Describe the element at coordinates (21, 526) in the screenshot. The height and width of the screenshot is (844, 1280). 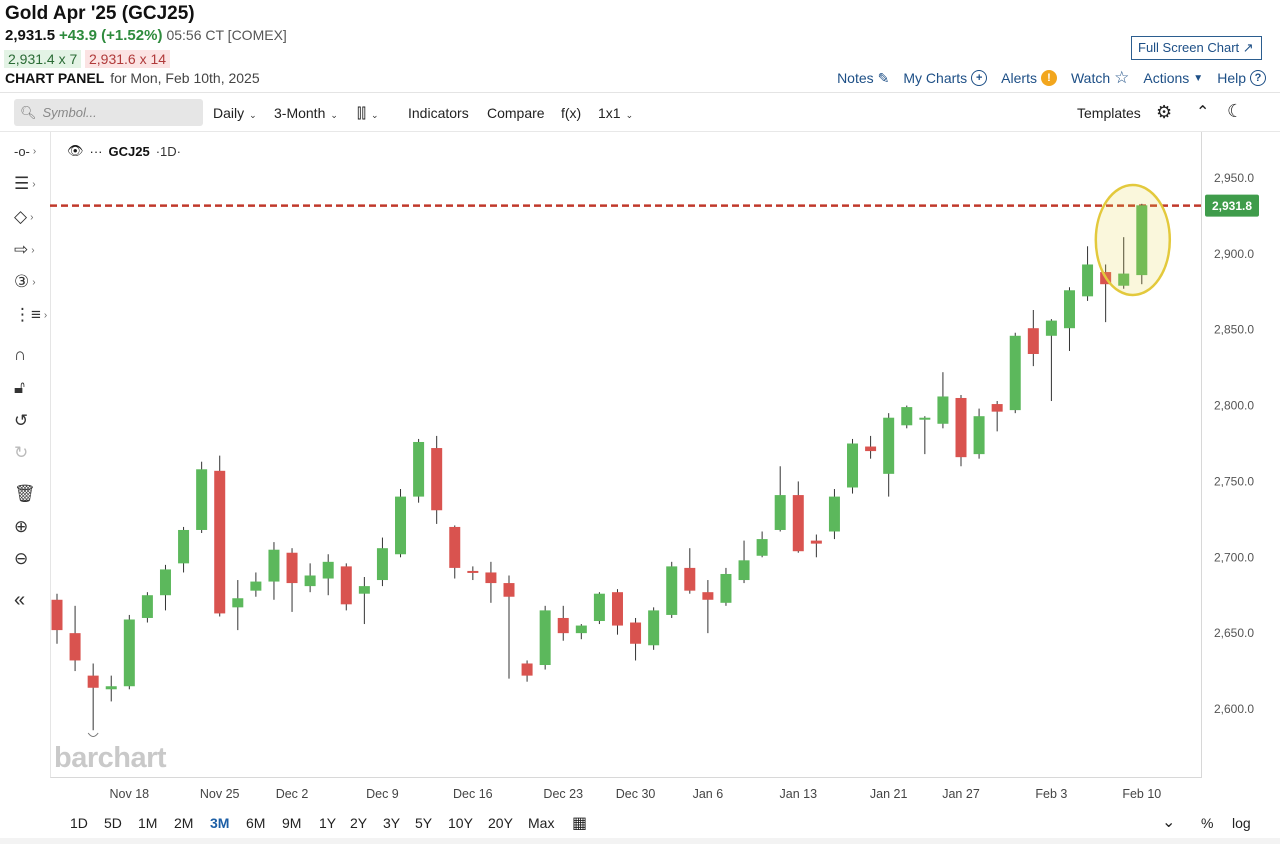
I see `zoom-in-icon: ⊕` at that location.